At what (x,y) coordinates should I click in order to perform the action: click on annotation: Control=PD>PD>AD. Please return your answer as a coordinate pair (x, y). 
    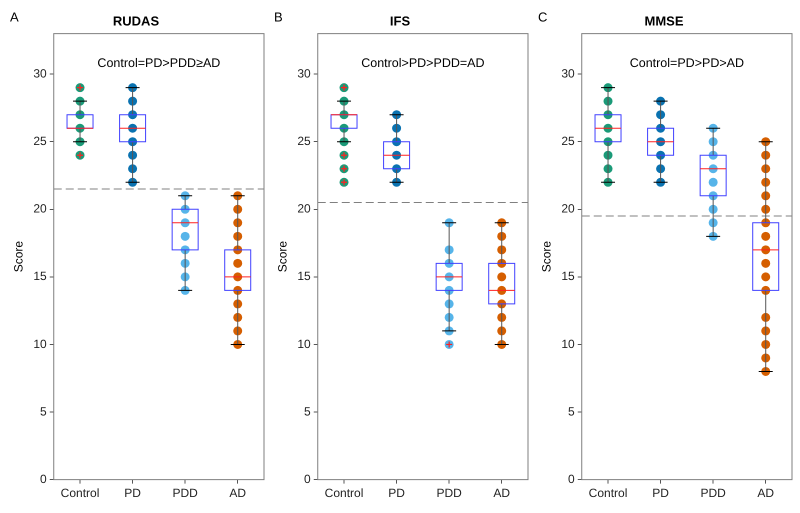
    Looking at the image, I should click on (687, 63).